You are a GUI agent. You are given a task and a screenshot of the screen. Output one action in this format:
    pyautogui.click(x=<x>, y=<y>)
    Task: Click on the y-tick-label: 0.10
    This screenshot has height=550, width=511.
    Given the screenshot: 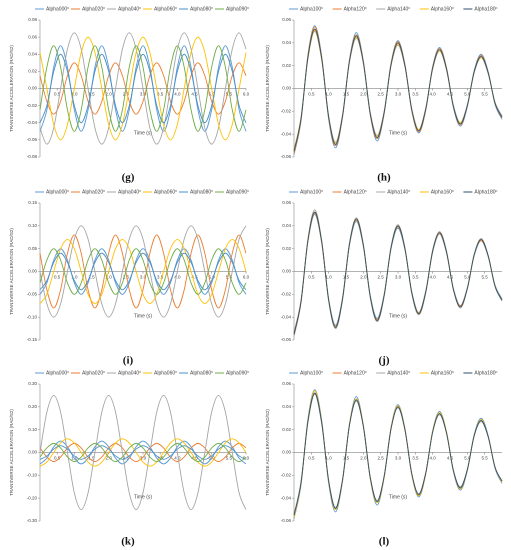 What is the action you would take?
    pyautogui.click(x=32, y=225)
    